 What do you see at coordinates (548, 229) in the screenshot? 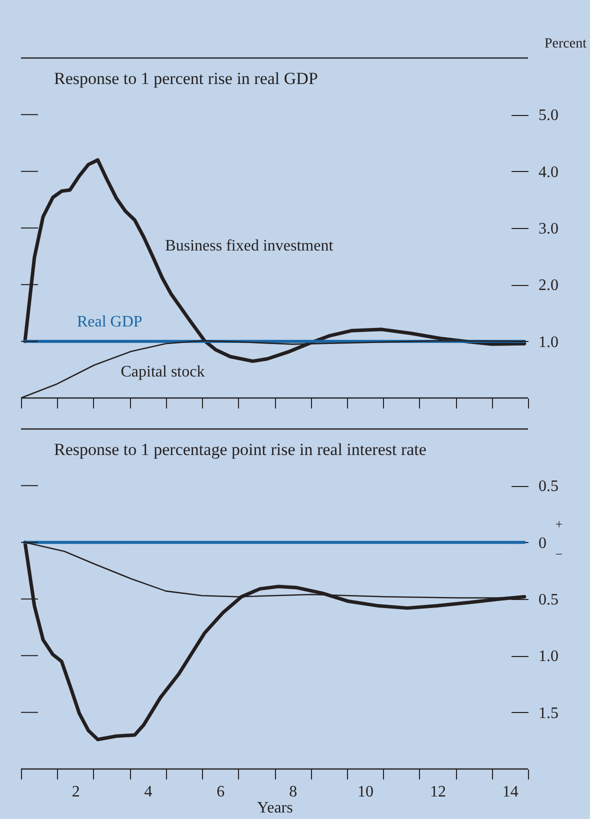
I see `y-tick-label: 3.0` at bounding box center [548, 229].